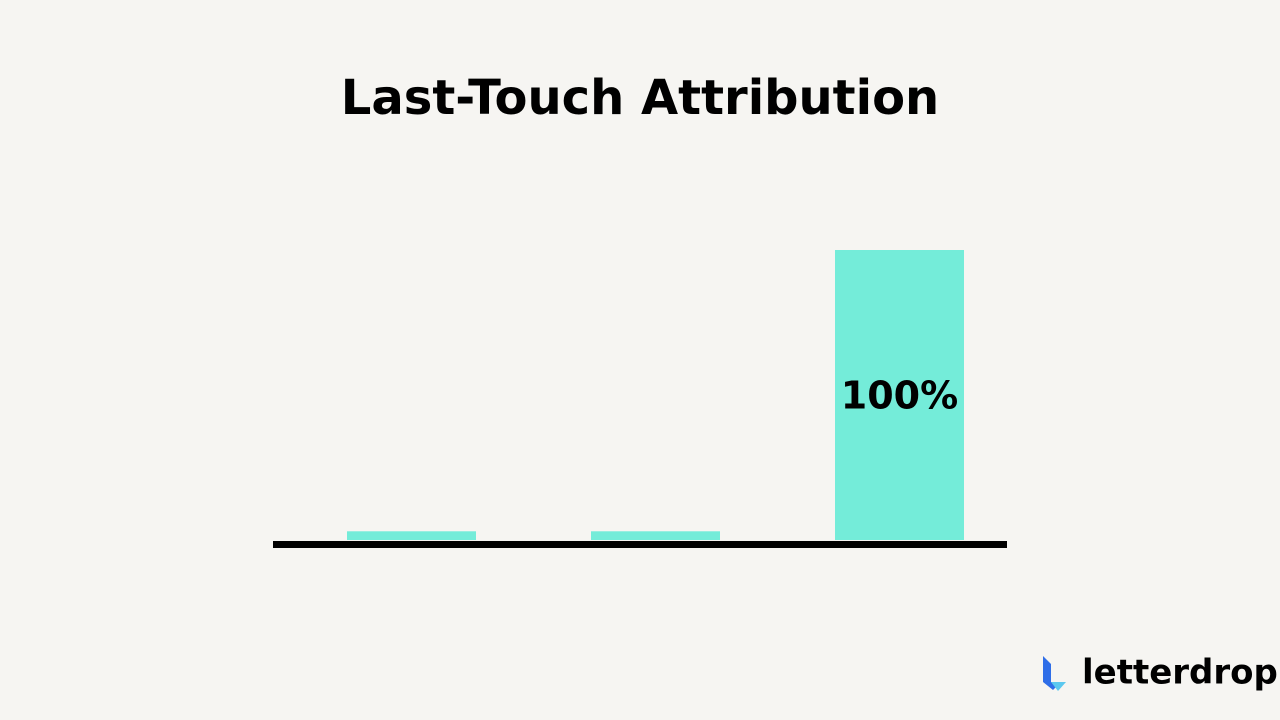 The width and height of the screenshot is (1280, 720). I want to click on logo: letterdrop, so click(1160, 673).